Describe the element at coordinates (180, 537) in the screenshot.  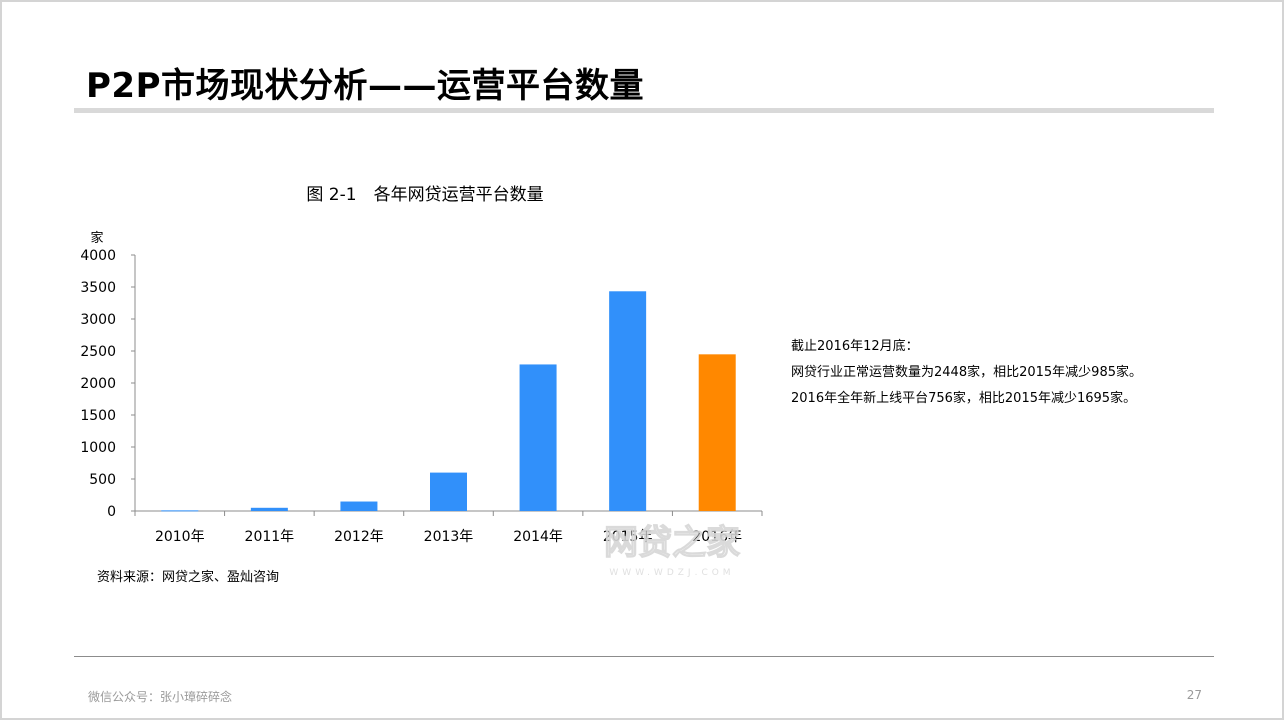
I see `x-tick-label: 2010年` at that location.